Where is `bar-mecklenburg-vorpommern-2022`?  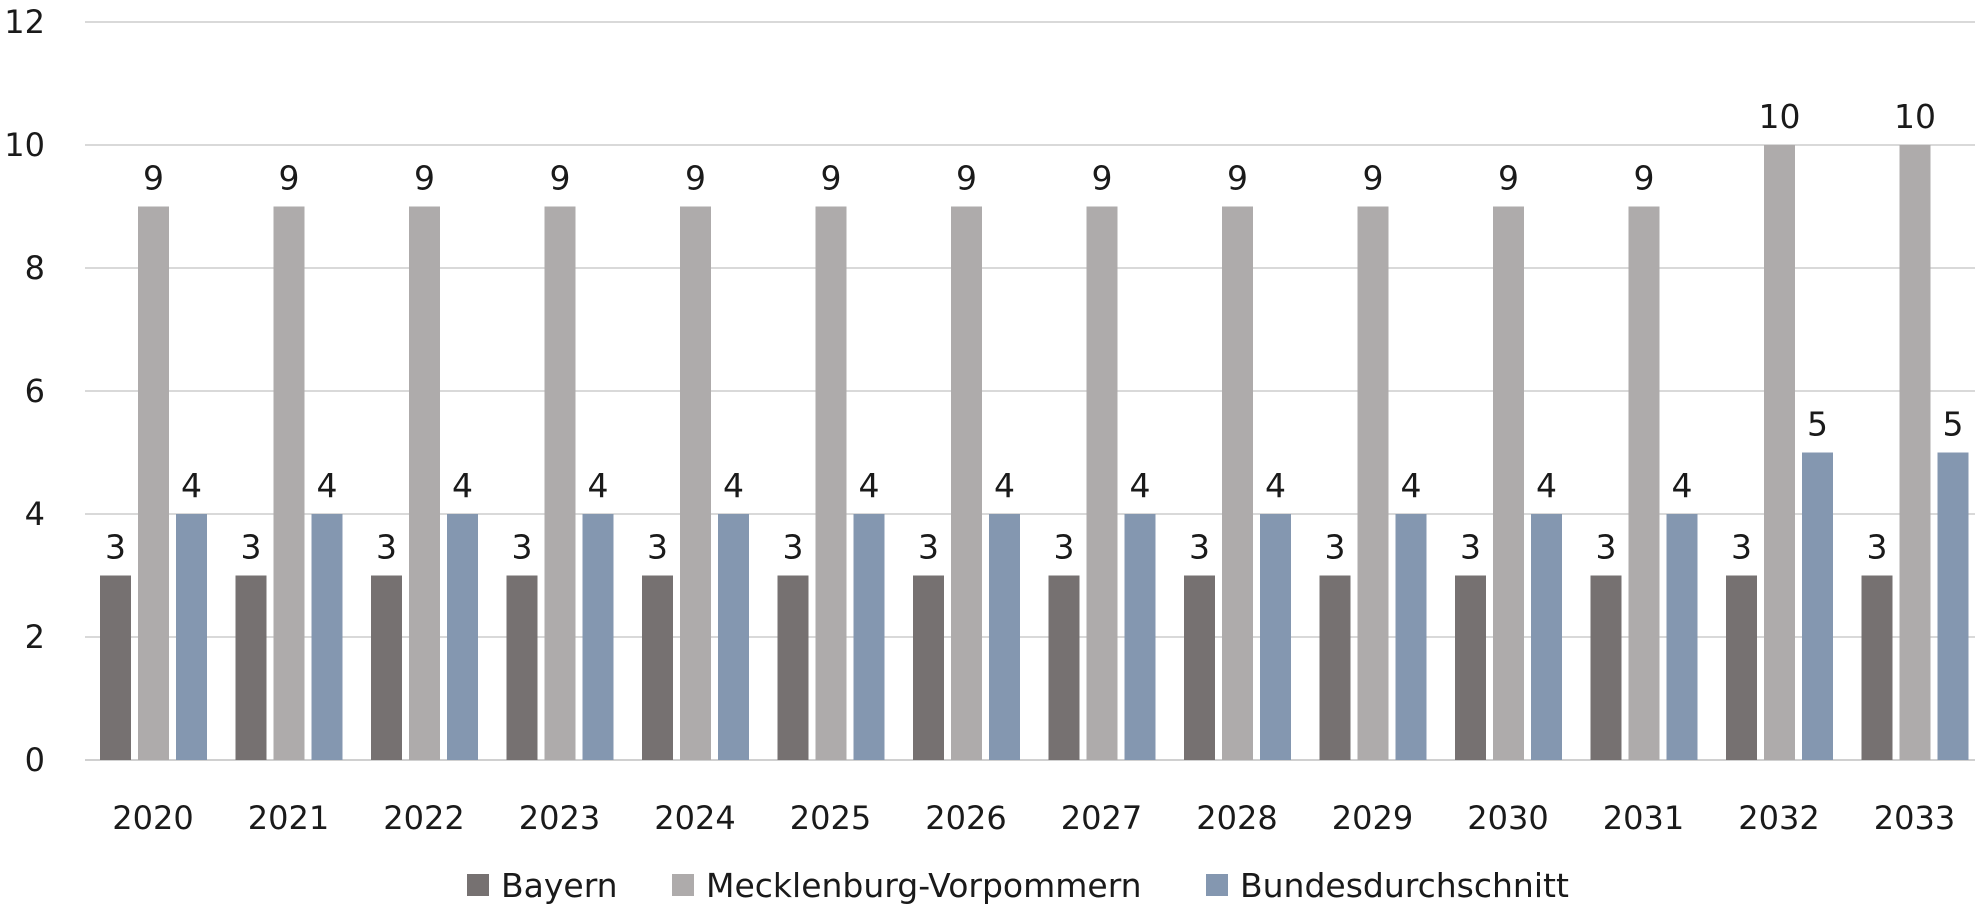 bar-mecklenburg-vorpommern-2022 is located at coordinates (424, 483).